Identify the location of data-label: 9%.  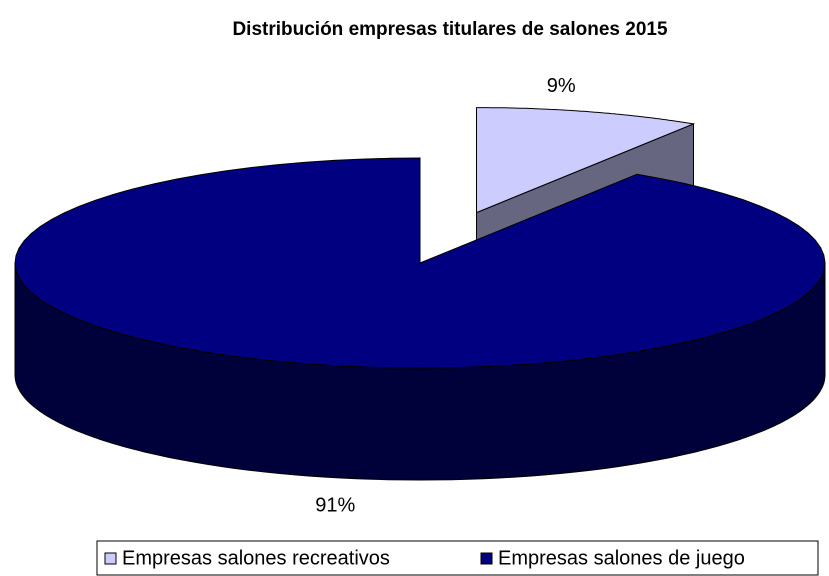
(561, 86).